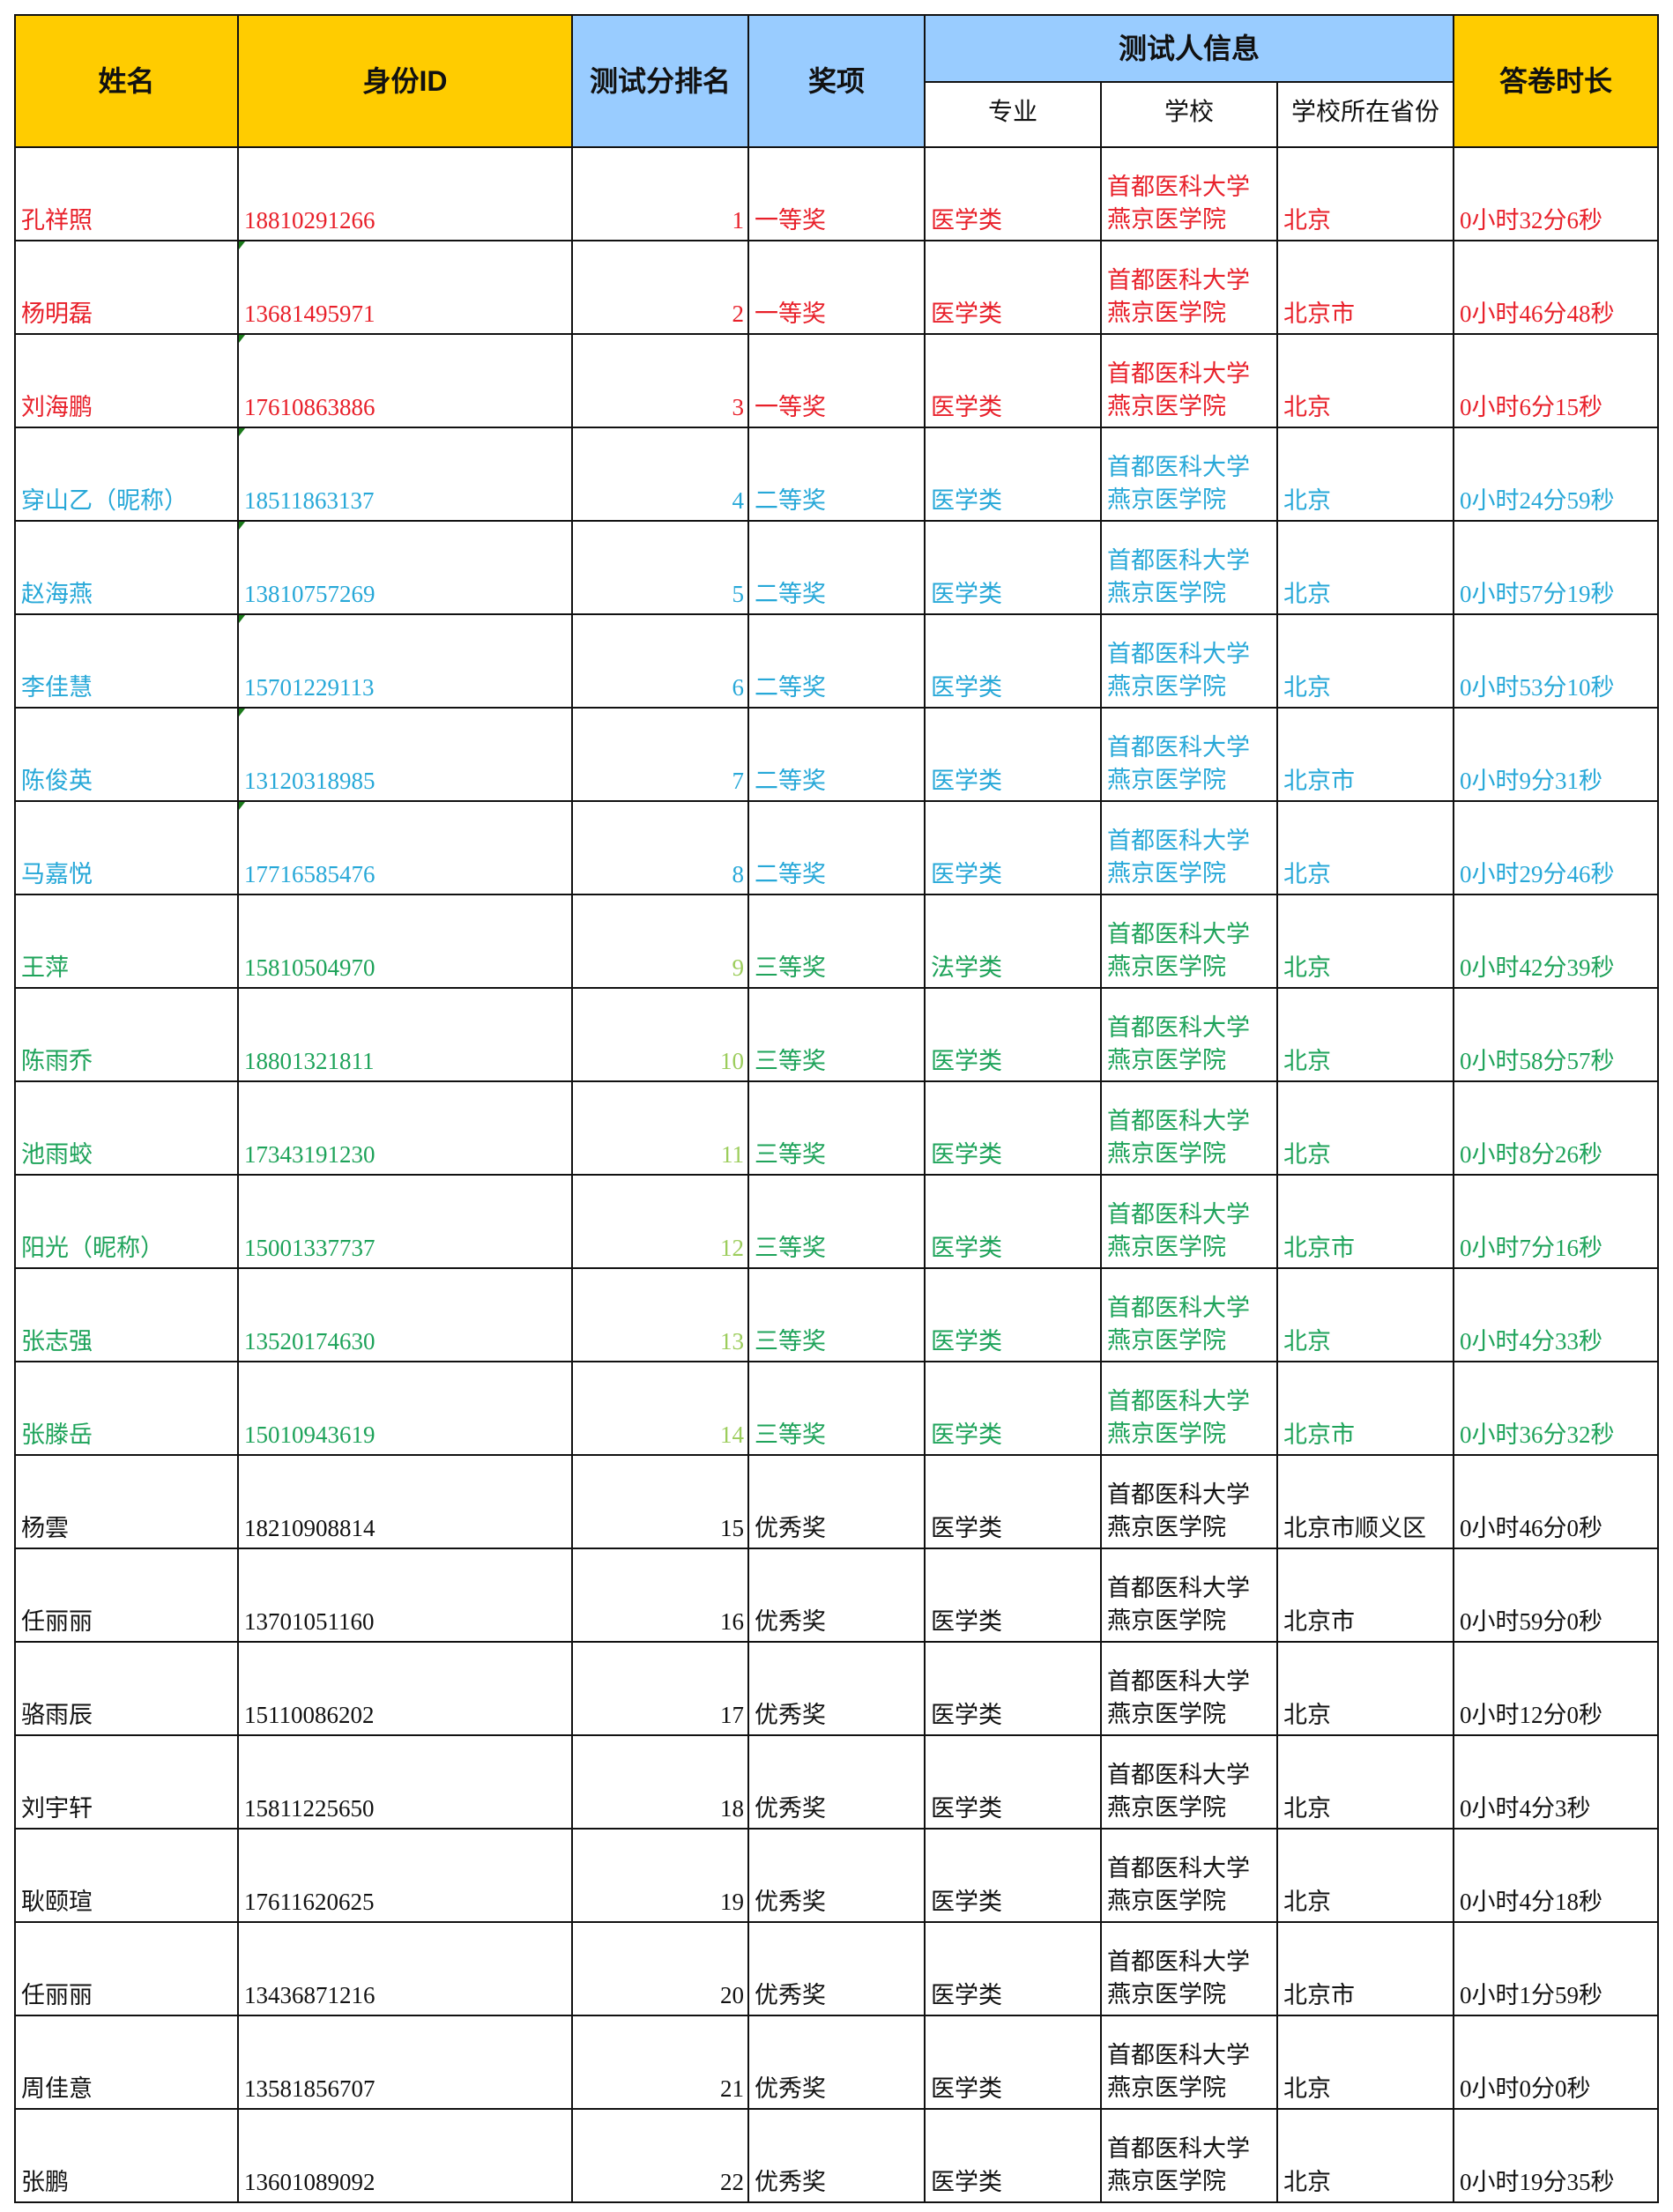 The width and height of the screenshot is (1673, 2212). Describe the element at coordinates (126, 475) in the screenshot. I see `cell-name: 穿山乙（昵称）` at that location.